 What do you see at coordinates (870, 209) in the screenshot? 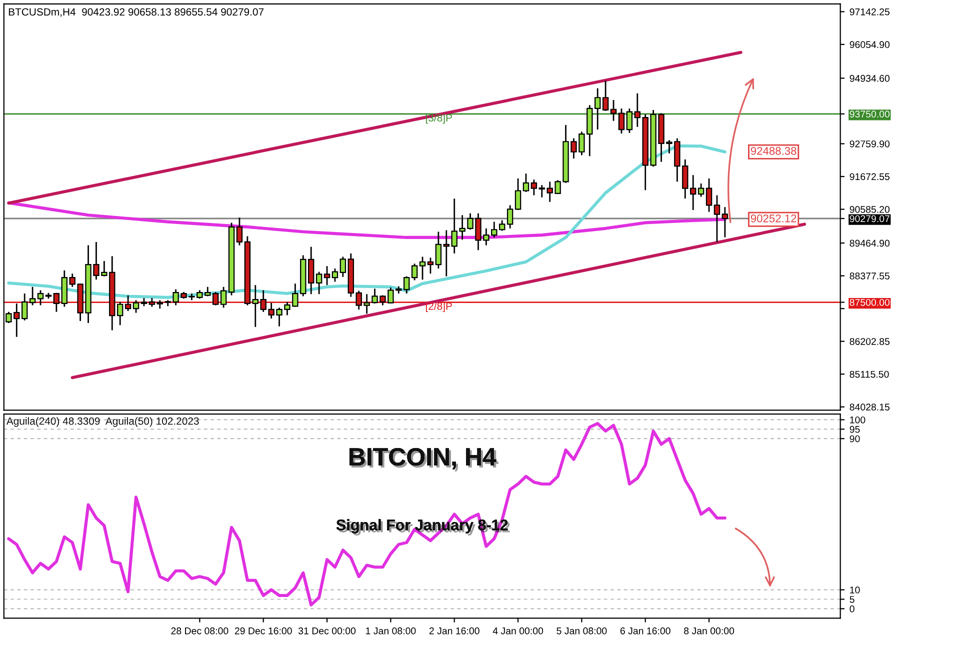
I see `y-tick-label: 90585.20` at bounding box center [870, 209].